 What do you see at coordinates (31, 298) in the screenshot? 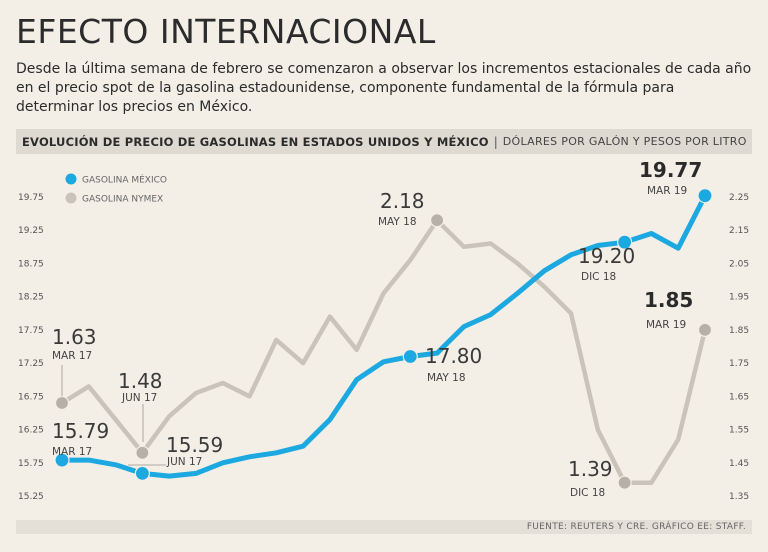
I see `left-axis-tick: 18.25` at bounding box center [31, 298].